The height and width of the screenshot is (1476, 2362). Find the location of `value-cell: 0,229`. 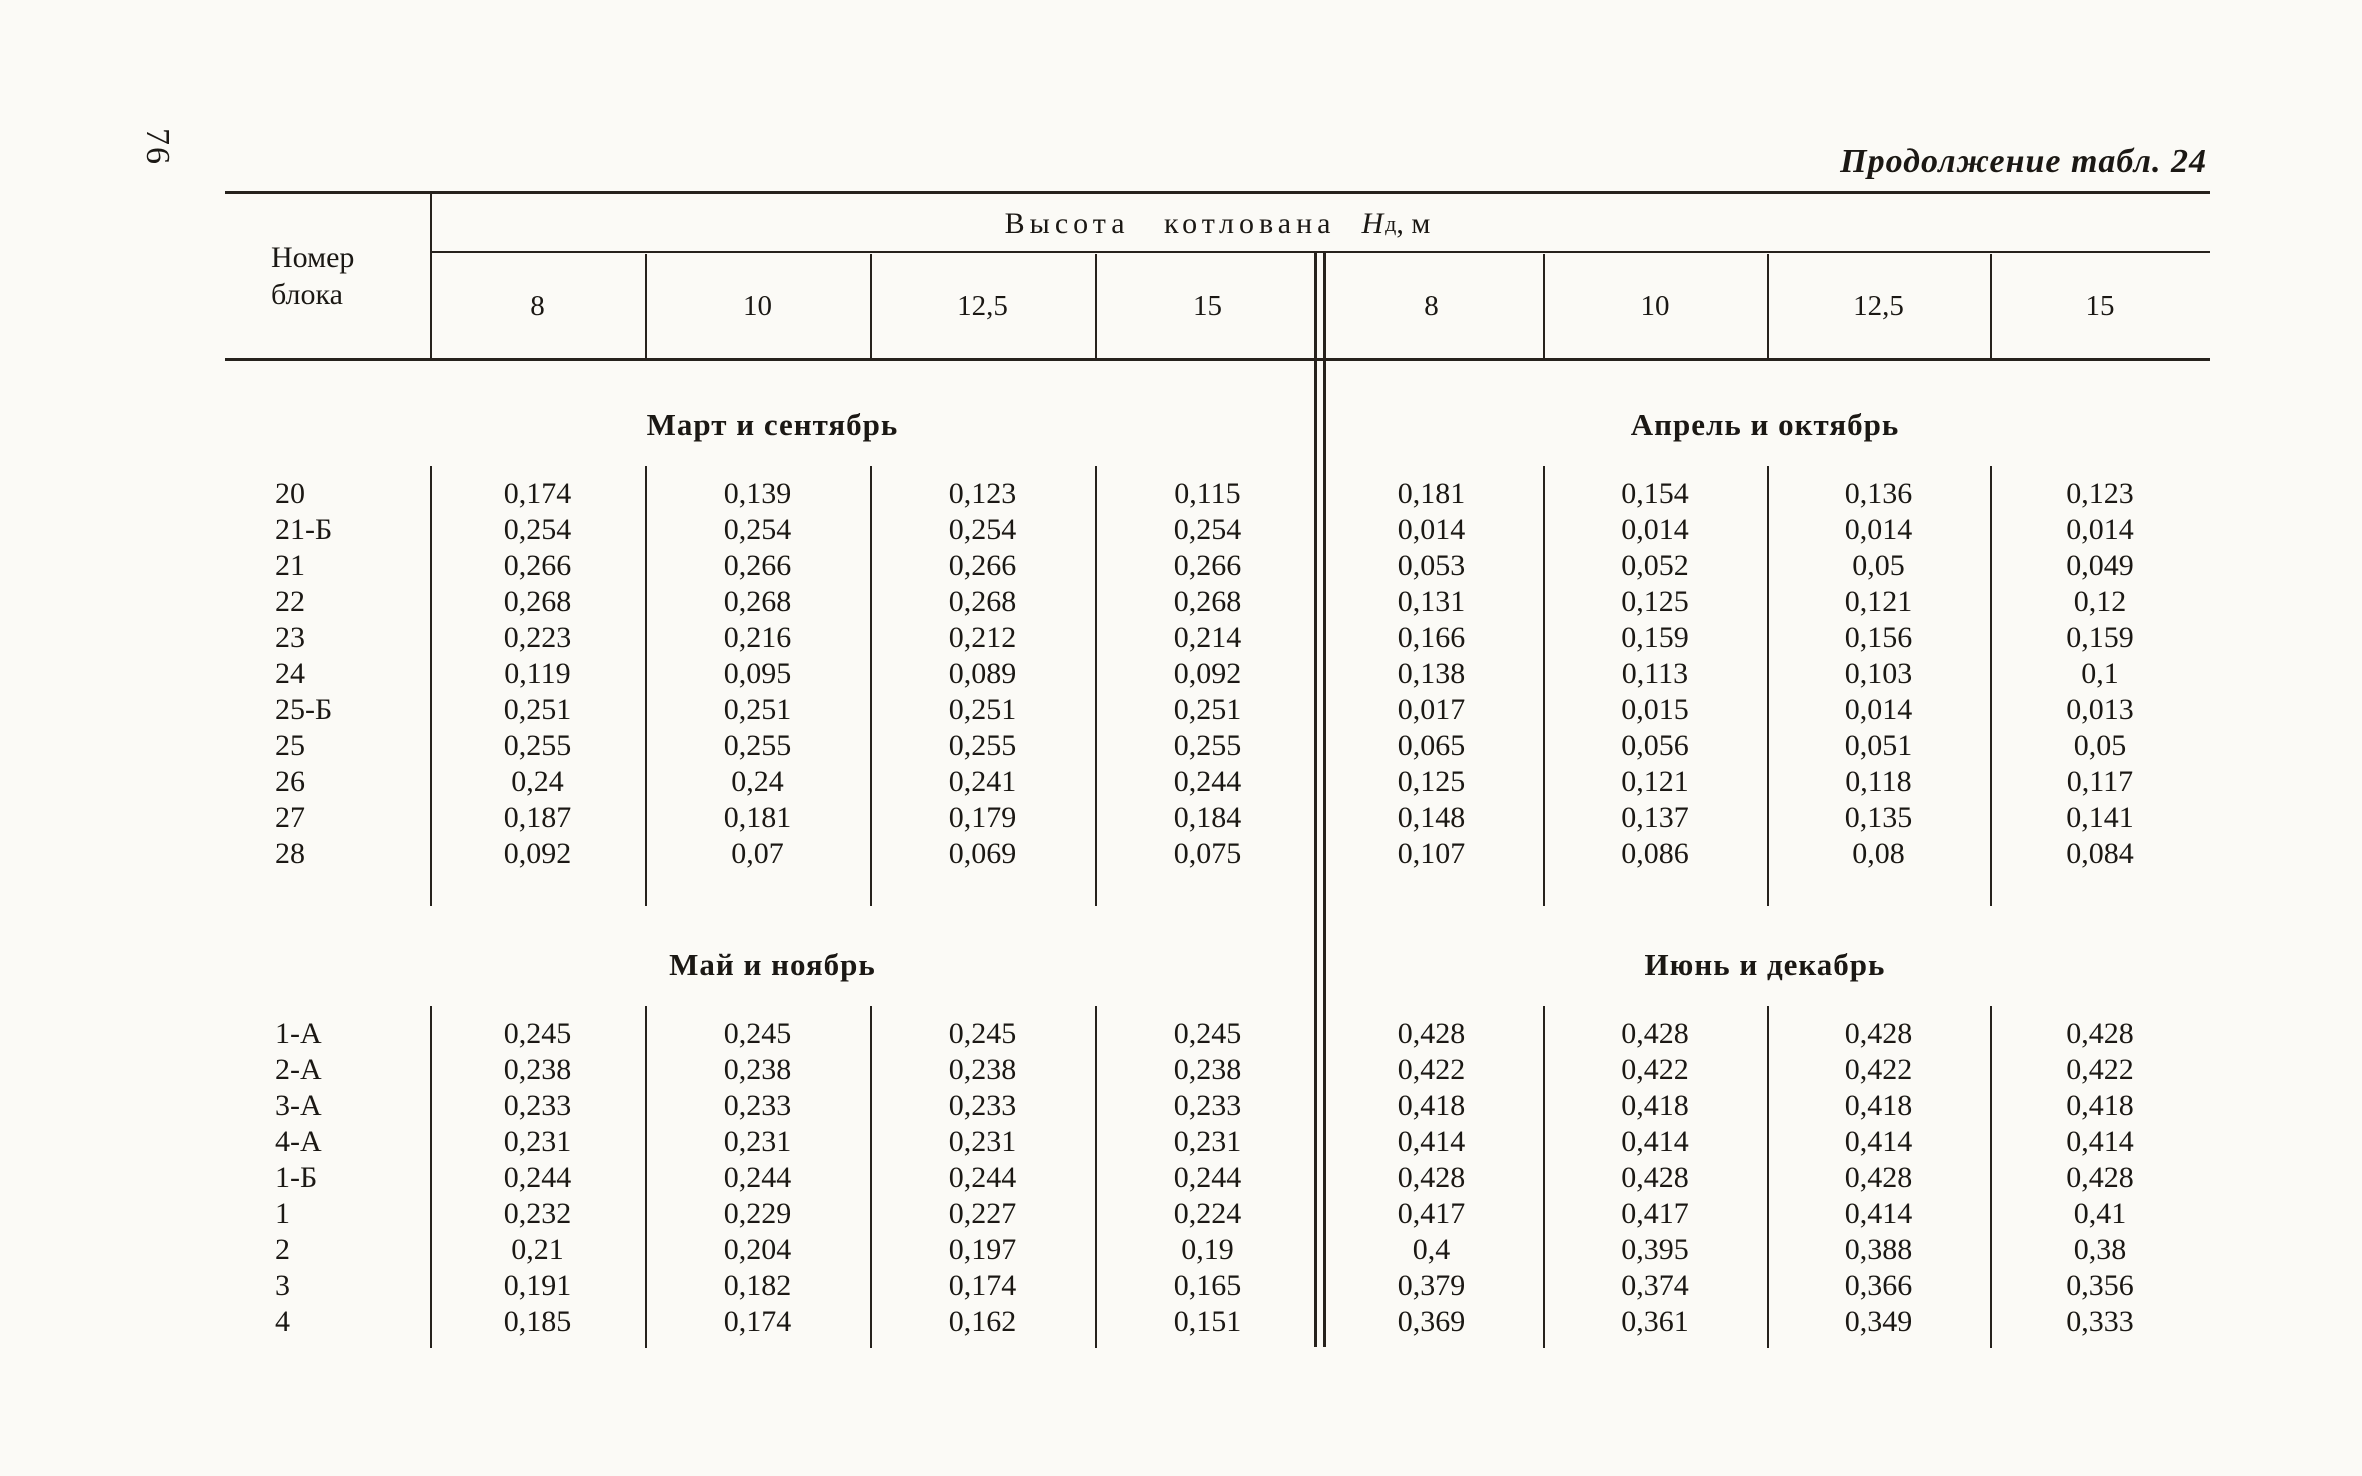

value-cell: 0,229 is located at coordinates (757, 1213).